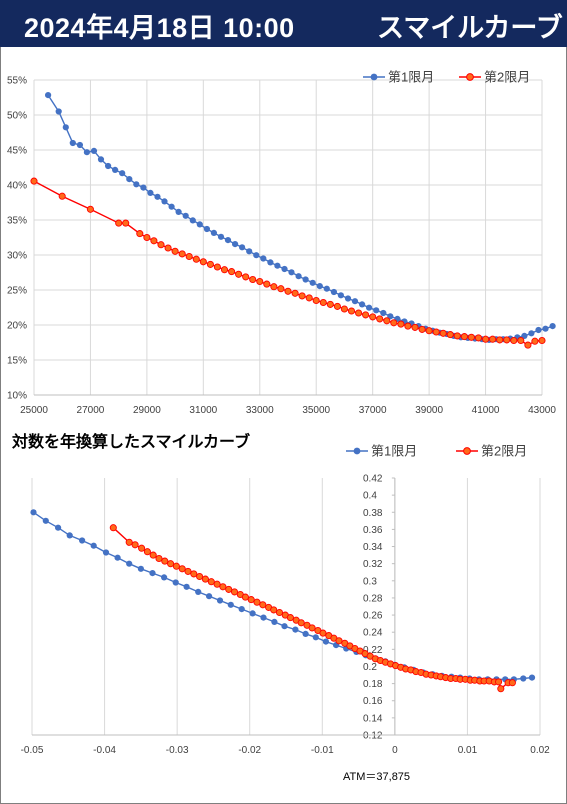  I want to click on y-tick-label: 0.36, so click(373, 530).